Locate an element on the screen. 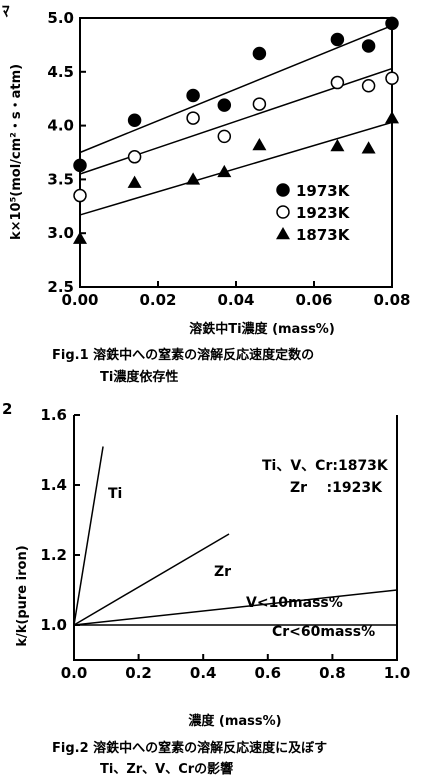 Image resolution: width=443 pixels, height=782 pixels. fig2-annotation-temps-1: Ti、V、Cr:1873K is located at coordinates (325, 466).